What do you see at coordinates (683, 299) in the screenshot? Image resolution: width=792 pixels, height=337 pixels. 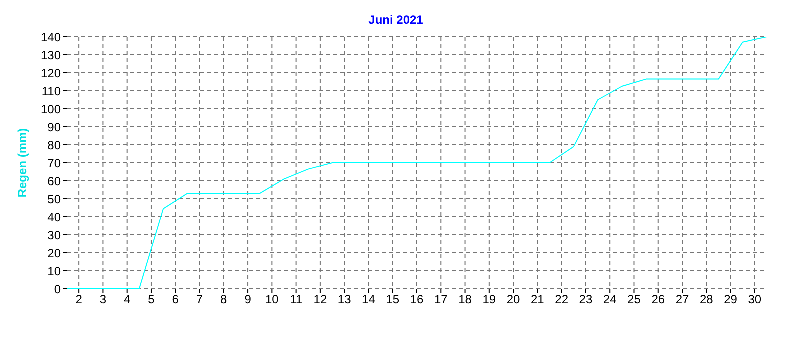 I see `x-tick-label: 27` at bounding box center [683, 299].